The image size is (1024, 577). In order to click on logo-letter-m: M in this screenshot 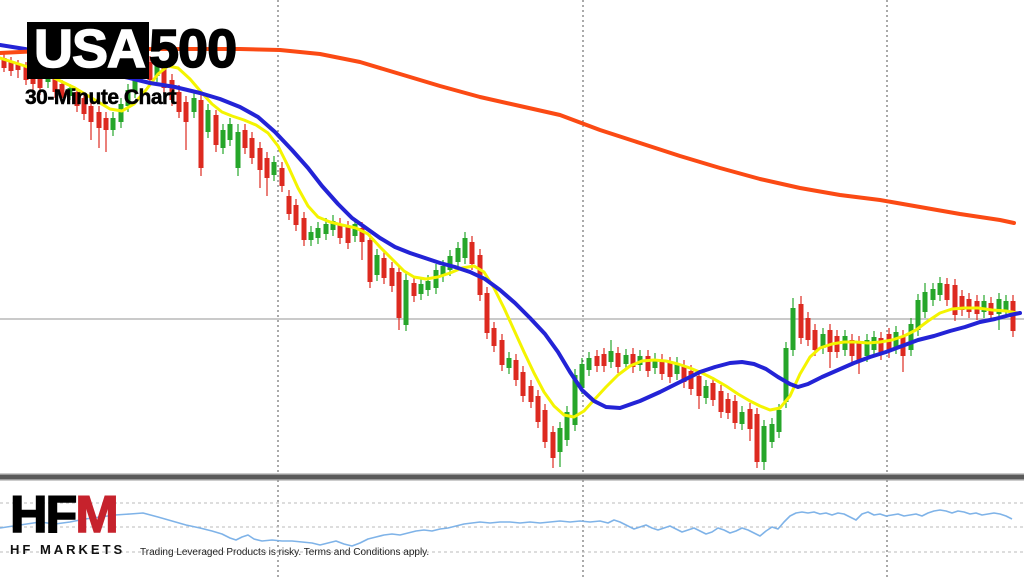, I will do `click(97, 515)`.